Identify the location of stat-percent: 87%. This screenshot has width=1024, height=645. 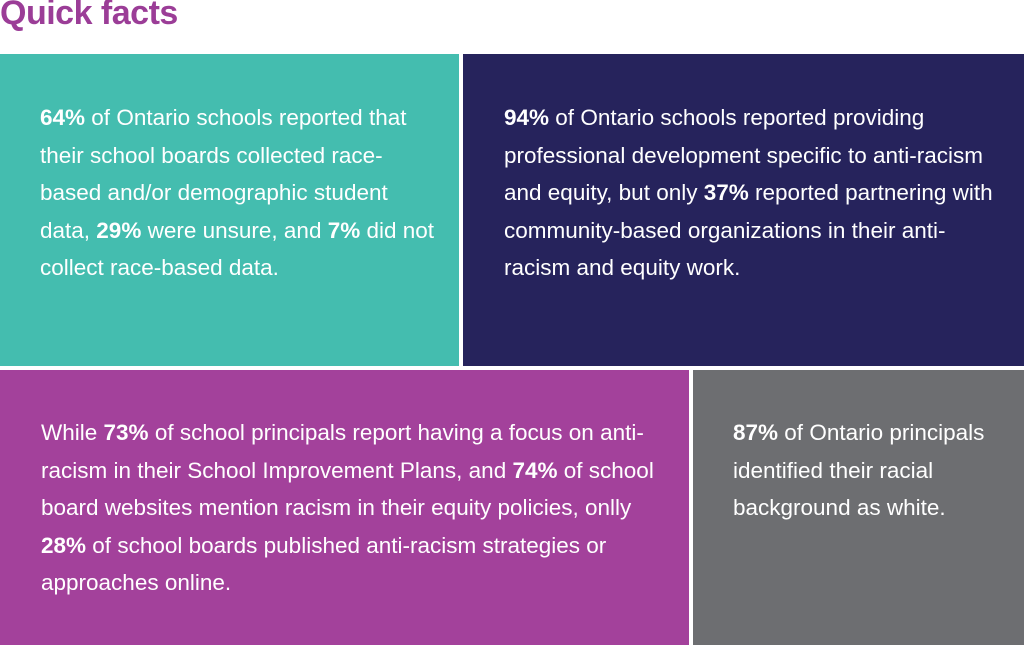
(756, 432).